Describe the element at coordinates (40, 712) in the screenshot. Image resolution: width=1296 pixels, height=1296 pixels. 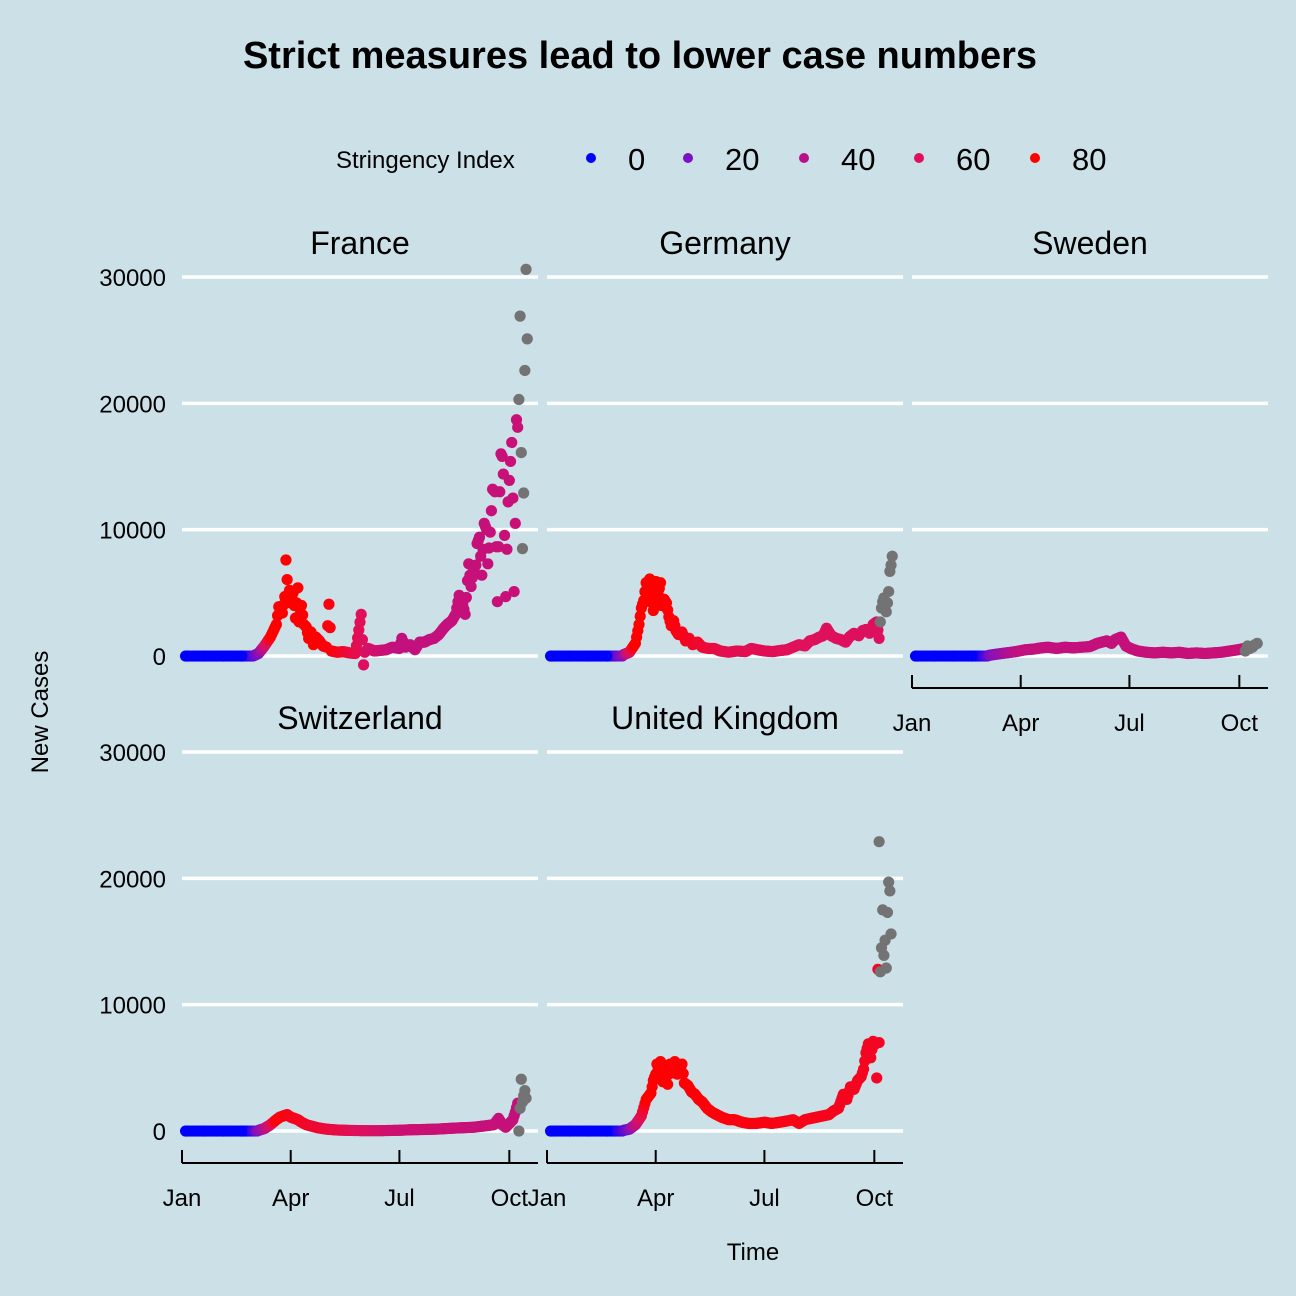
I see `y-axis-title: New Cases` at that location.